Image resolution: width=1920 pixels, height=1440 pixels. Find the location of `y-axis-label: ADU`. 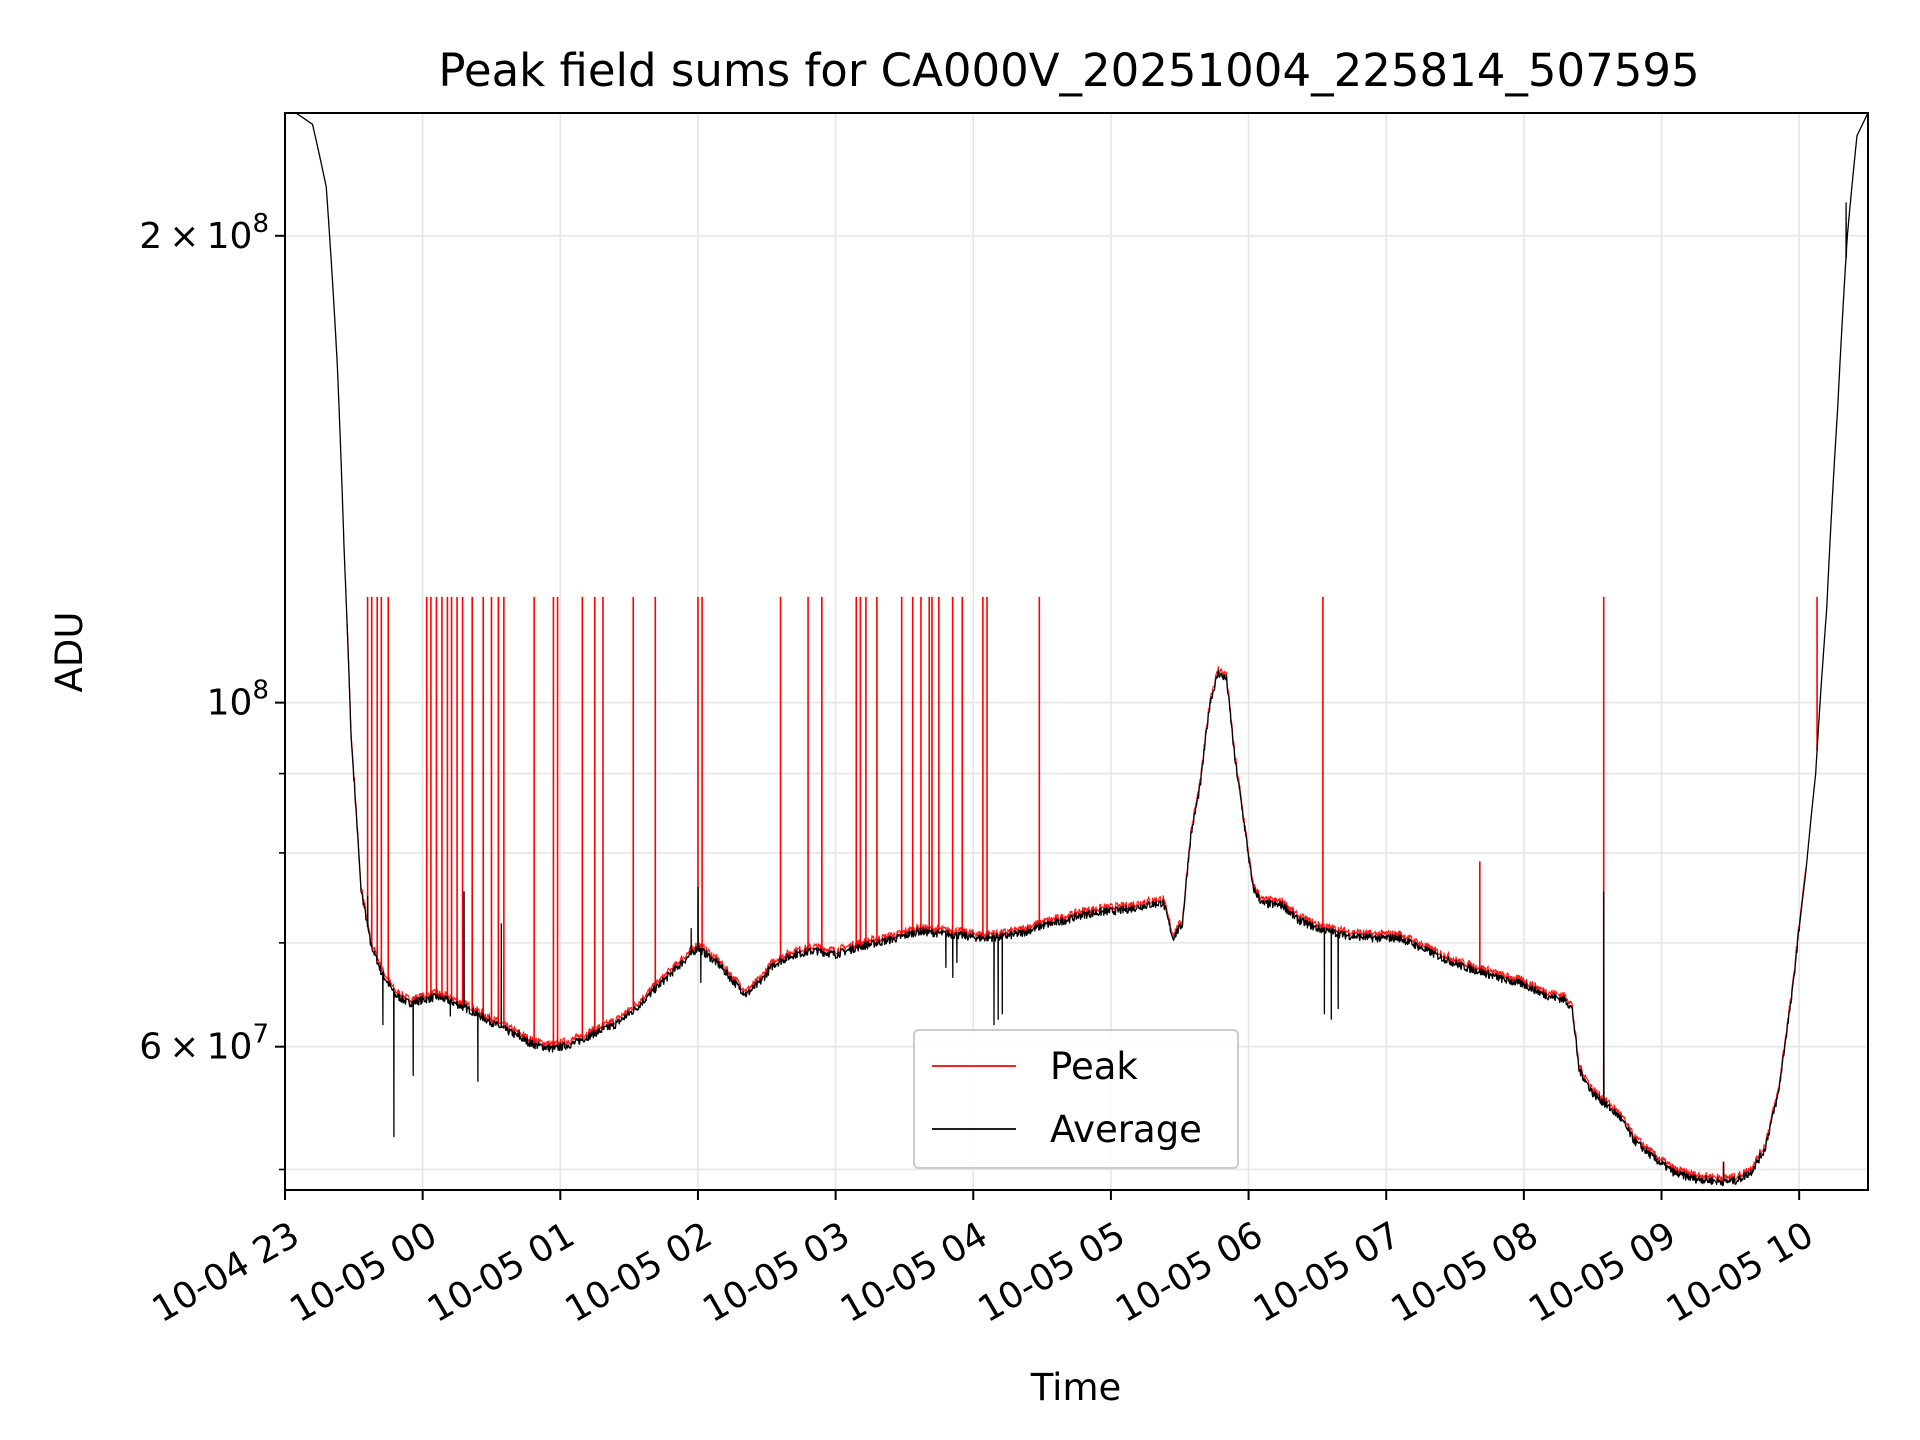

y-axis-label: ADU is located at coordinates (69, 652).